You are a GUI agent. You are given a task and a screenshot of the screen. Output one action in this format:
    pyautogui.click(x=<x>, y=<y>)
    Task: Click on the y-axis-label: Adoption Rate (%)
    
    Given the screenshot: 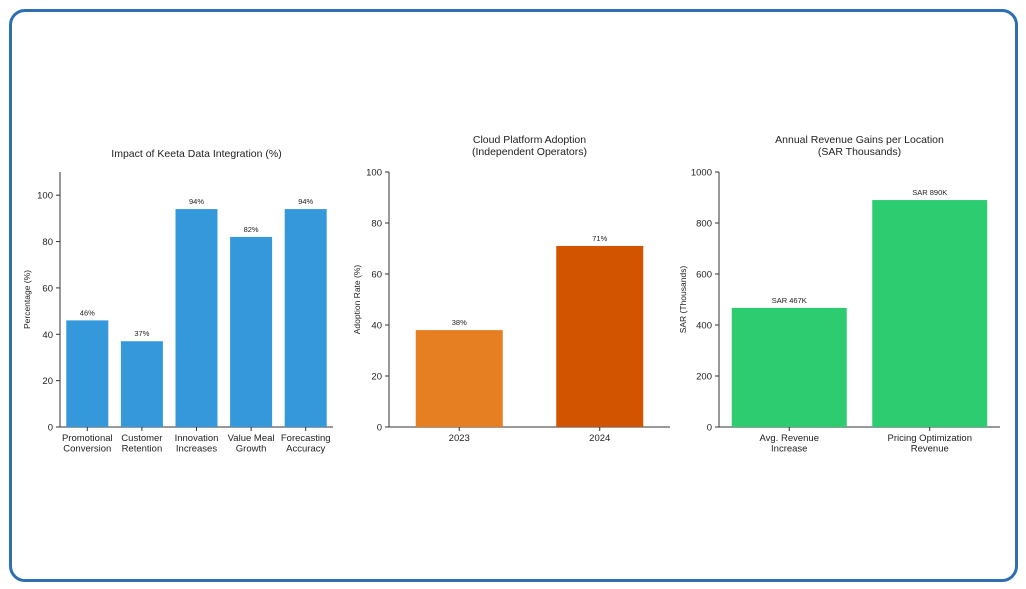 What is the action you would take?
    pyautogui.click(x=357, y=300)
    